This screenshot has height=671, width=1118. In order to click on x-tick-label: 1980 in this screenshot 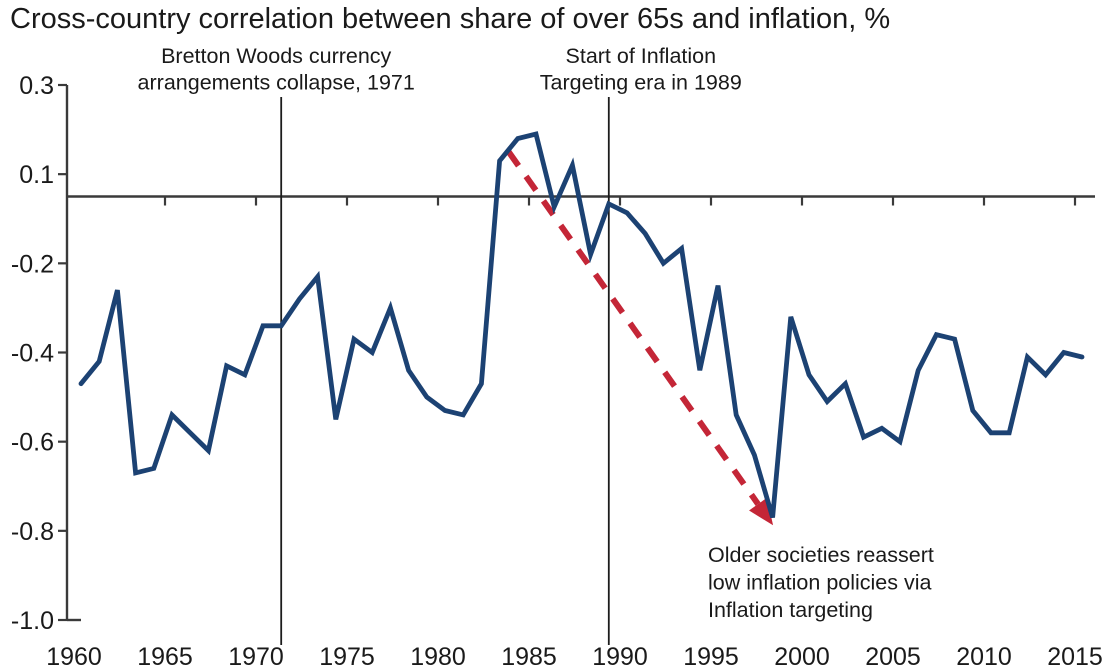, I will do `click(438, 657)`.